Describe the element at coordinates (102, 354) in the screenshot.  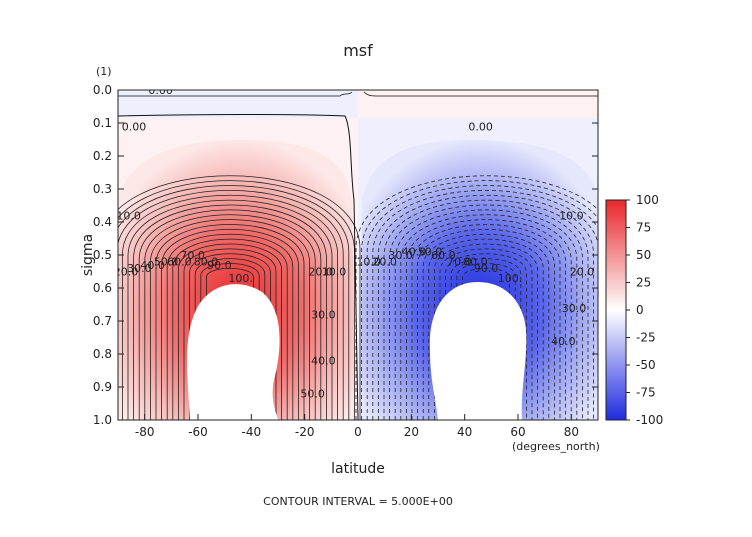
I see `y-tick-label: 0.8` at that location.